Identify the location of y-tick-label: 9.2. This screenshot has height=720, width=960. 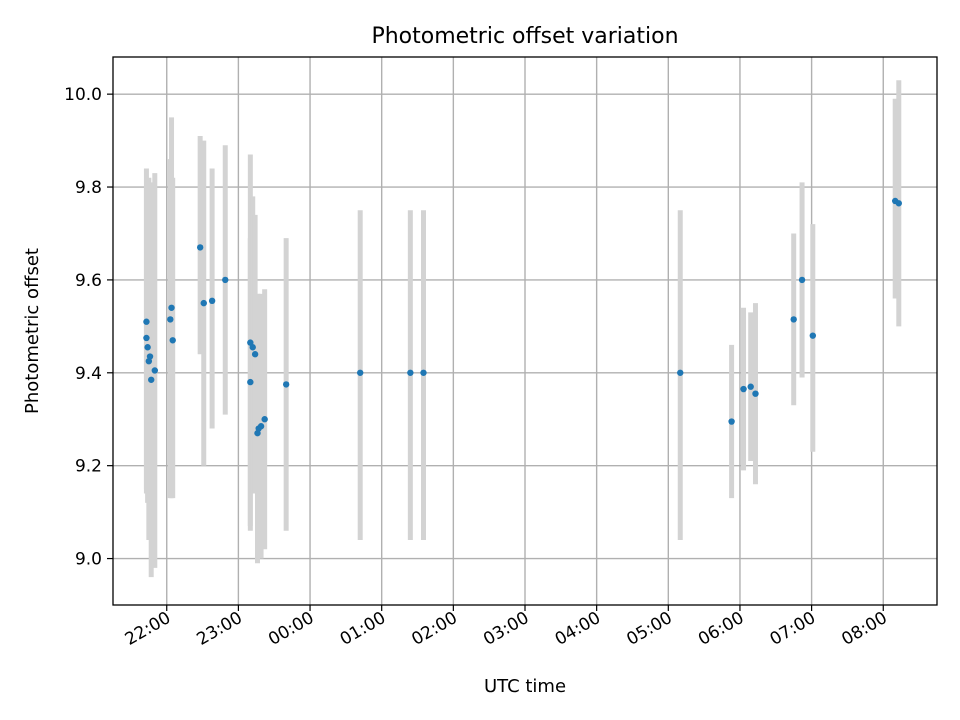
(88, 467).